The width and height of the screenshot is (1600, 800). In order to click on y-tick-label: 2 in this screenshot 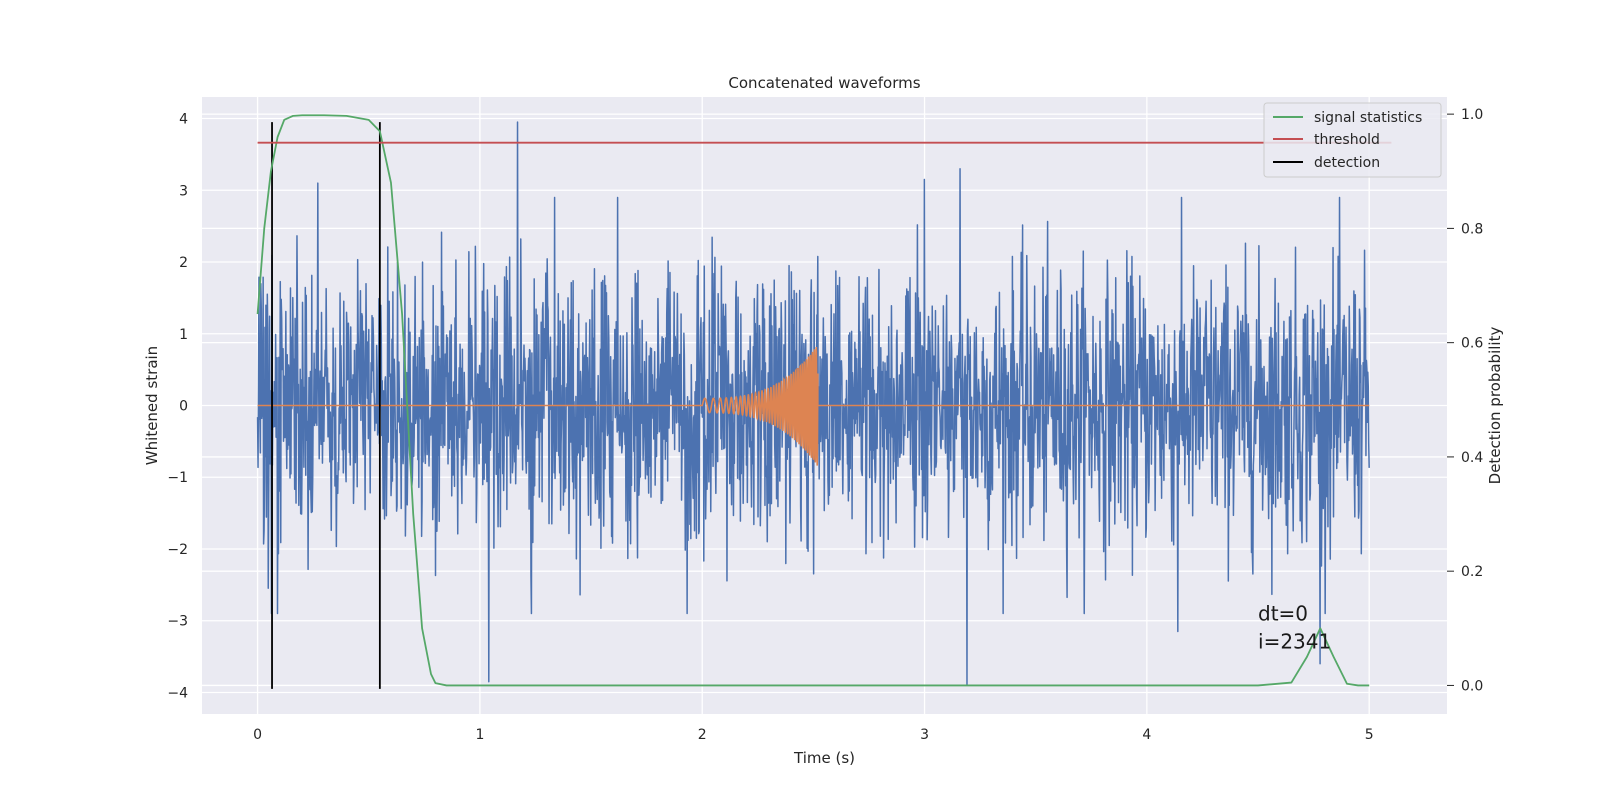, I will do `click(183, 263)`.